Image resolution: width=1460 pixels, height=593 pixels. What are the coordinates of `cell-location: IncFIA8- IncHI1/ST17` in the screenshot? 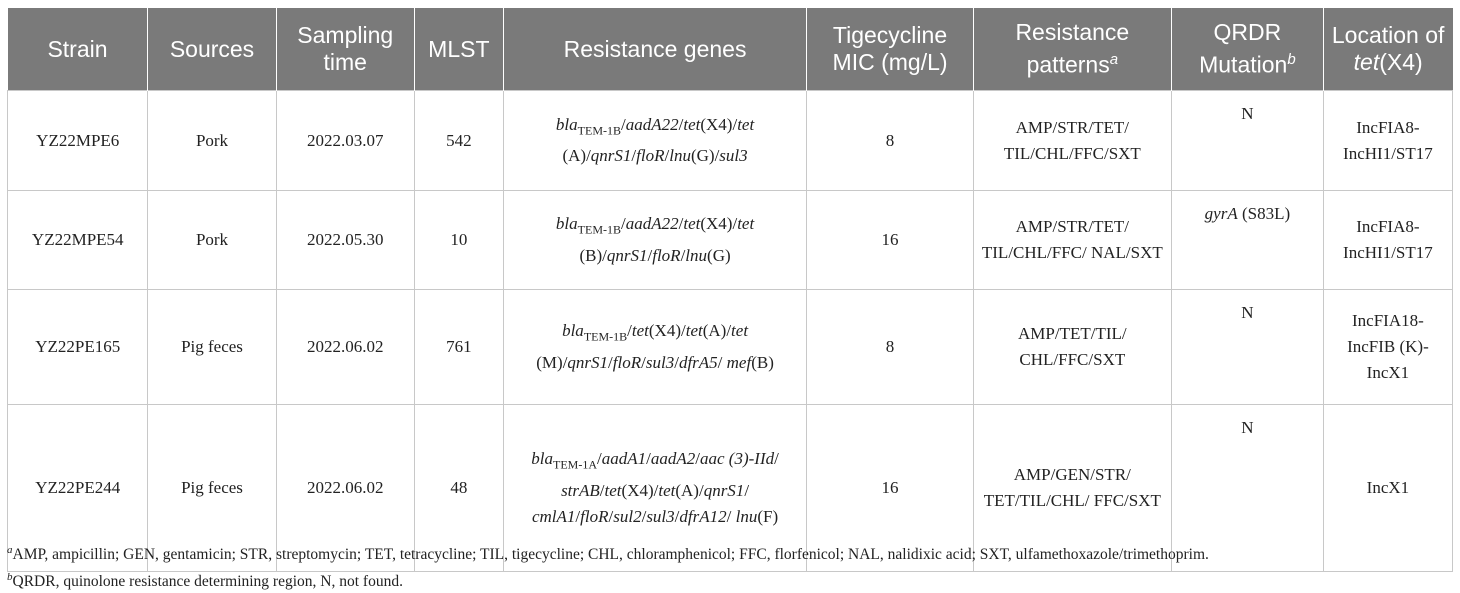 It's located at (1388, 240).